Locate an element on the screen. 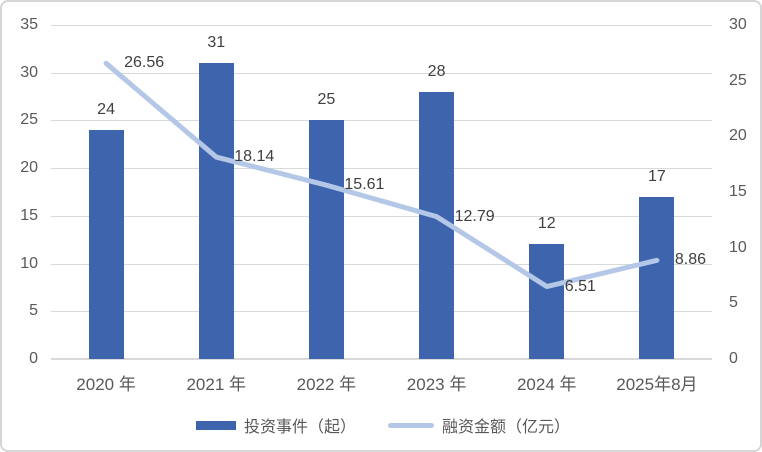 Image resolution: width=762 pixels, height=452 pixels. bar-series-label: 投资事件（起） is located at coordinates (299, 427).